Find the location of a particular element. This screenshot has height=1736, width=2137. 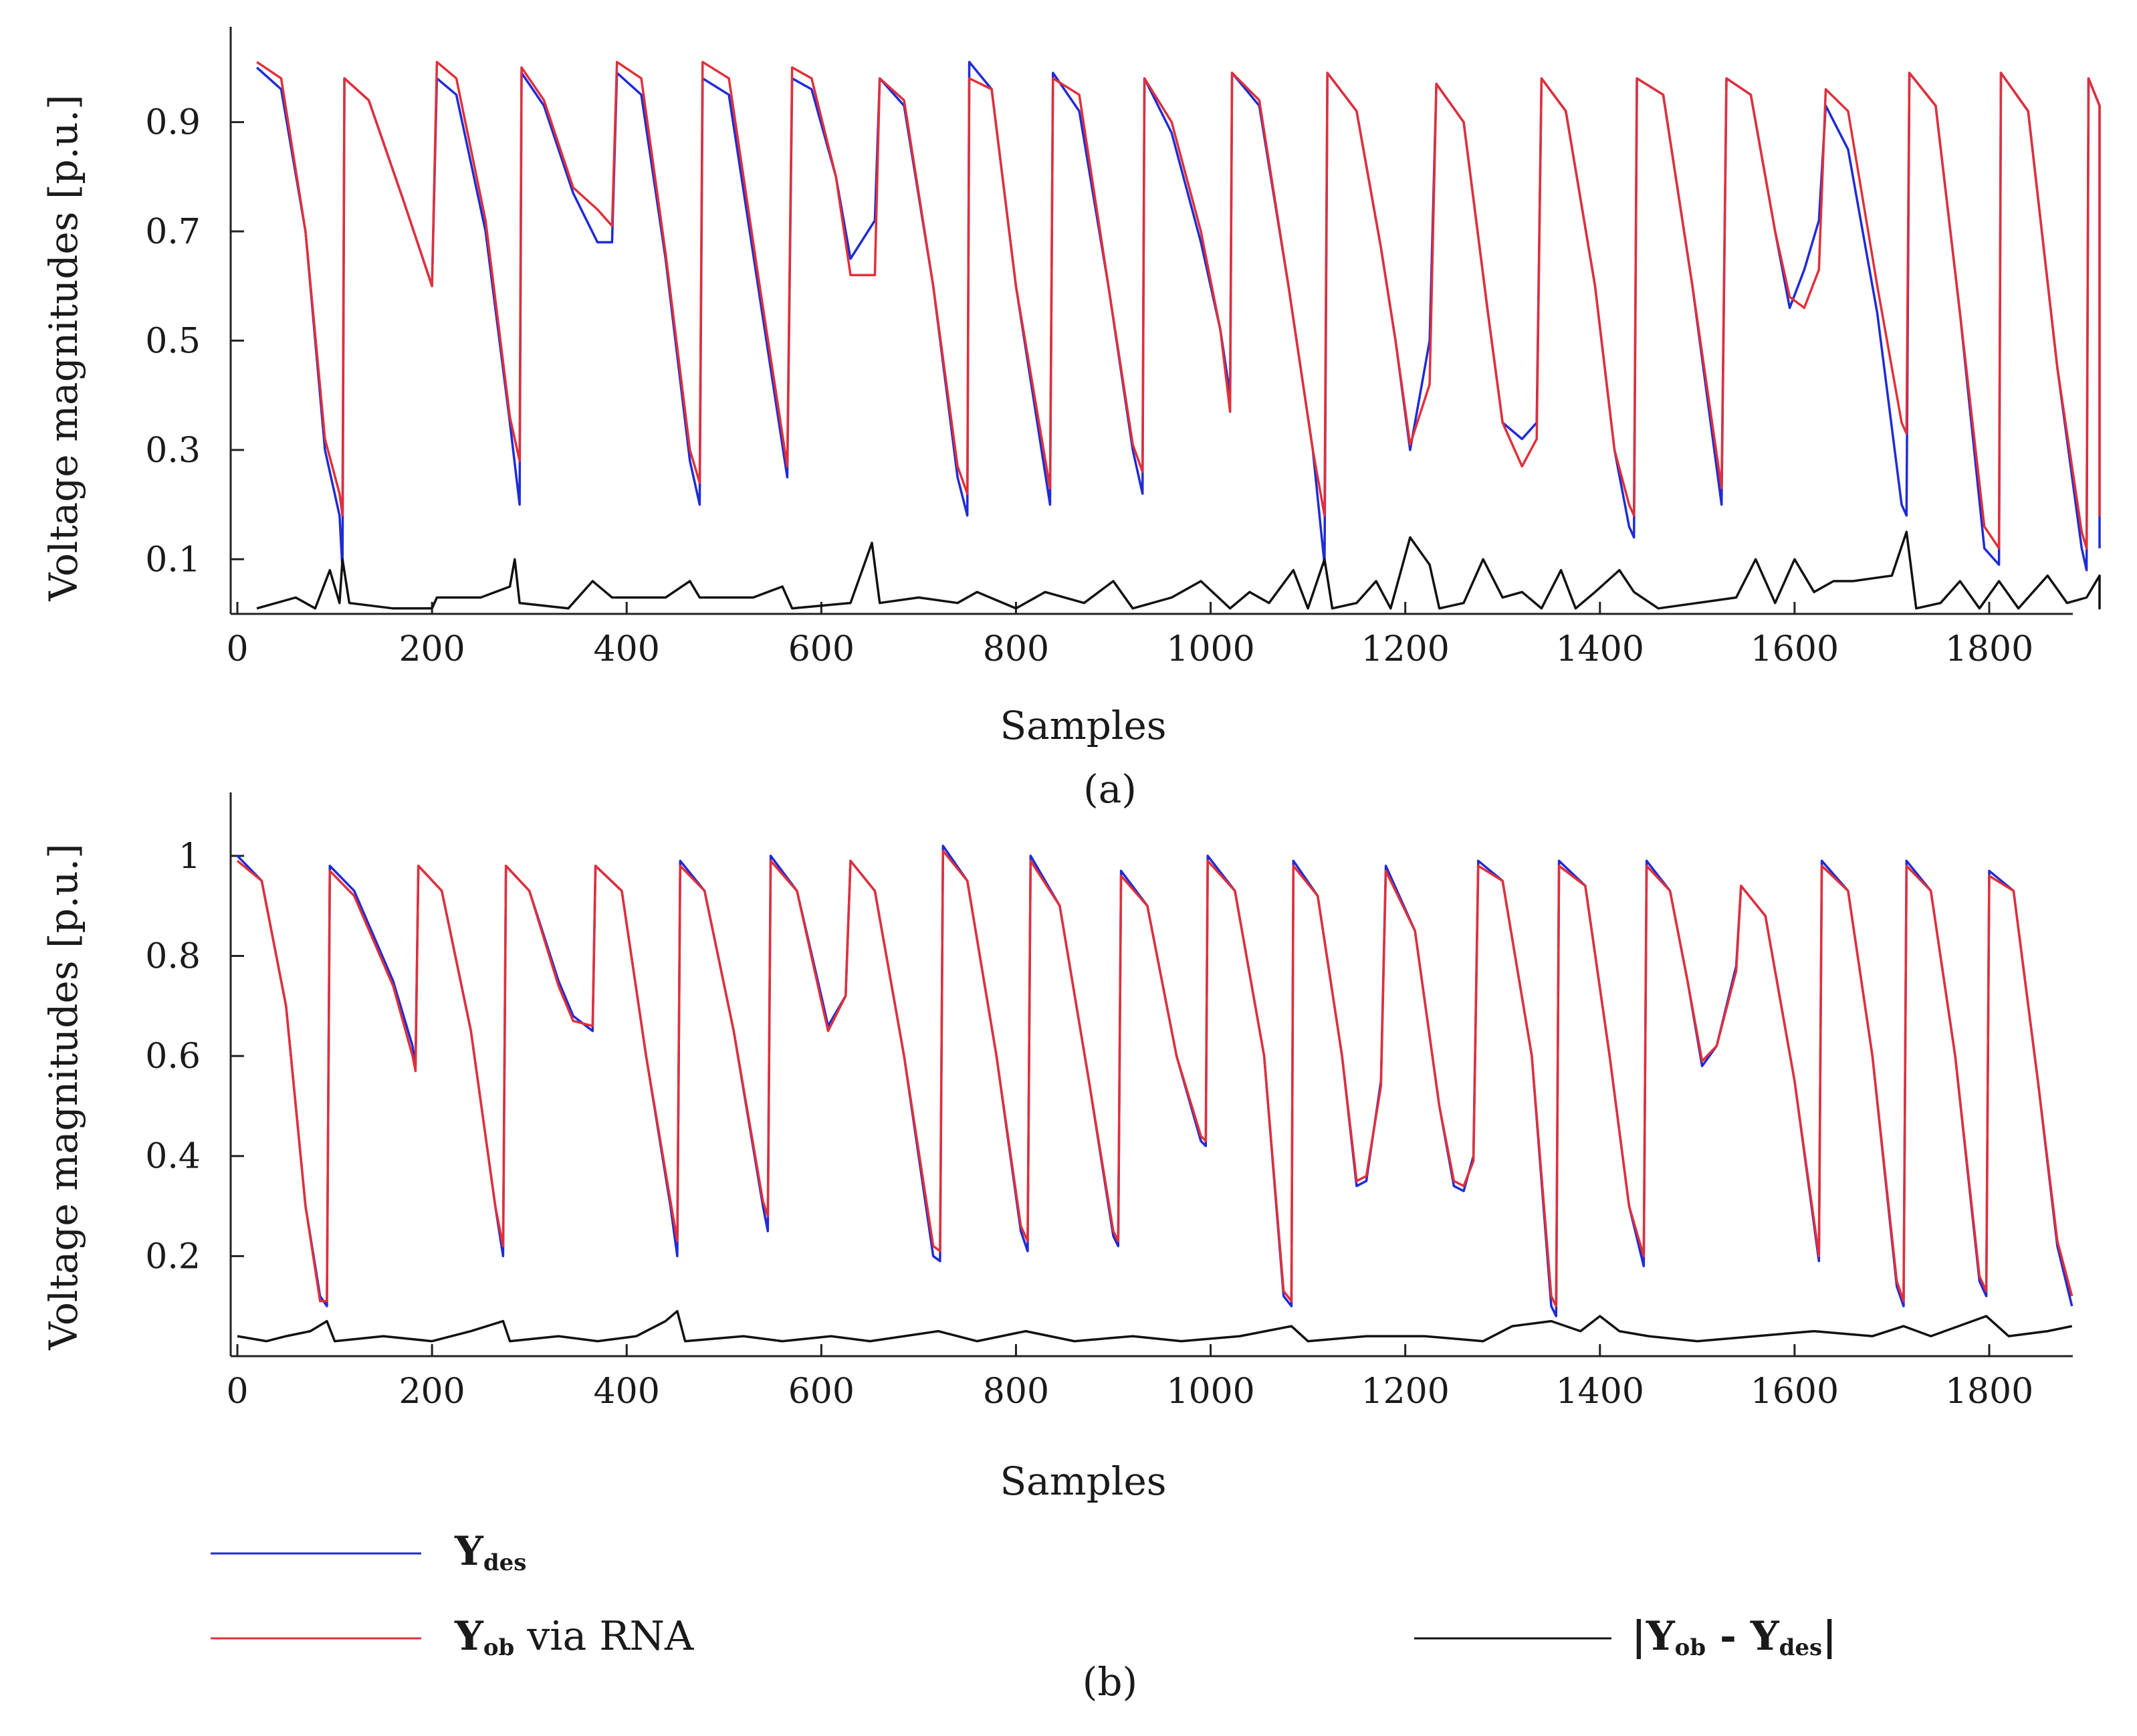

y-tick-label: 0.5 is located at coordinates (173, 341).